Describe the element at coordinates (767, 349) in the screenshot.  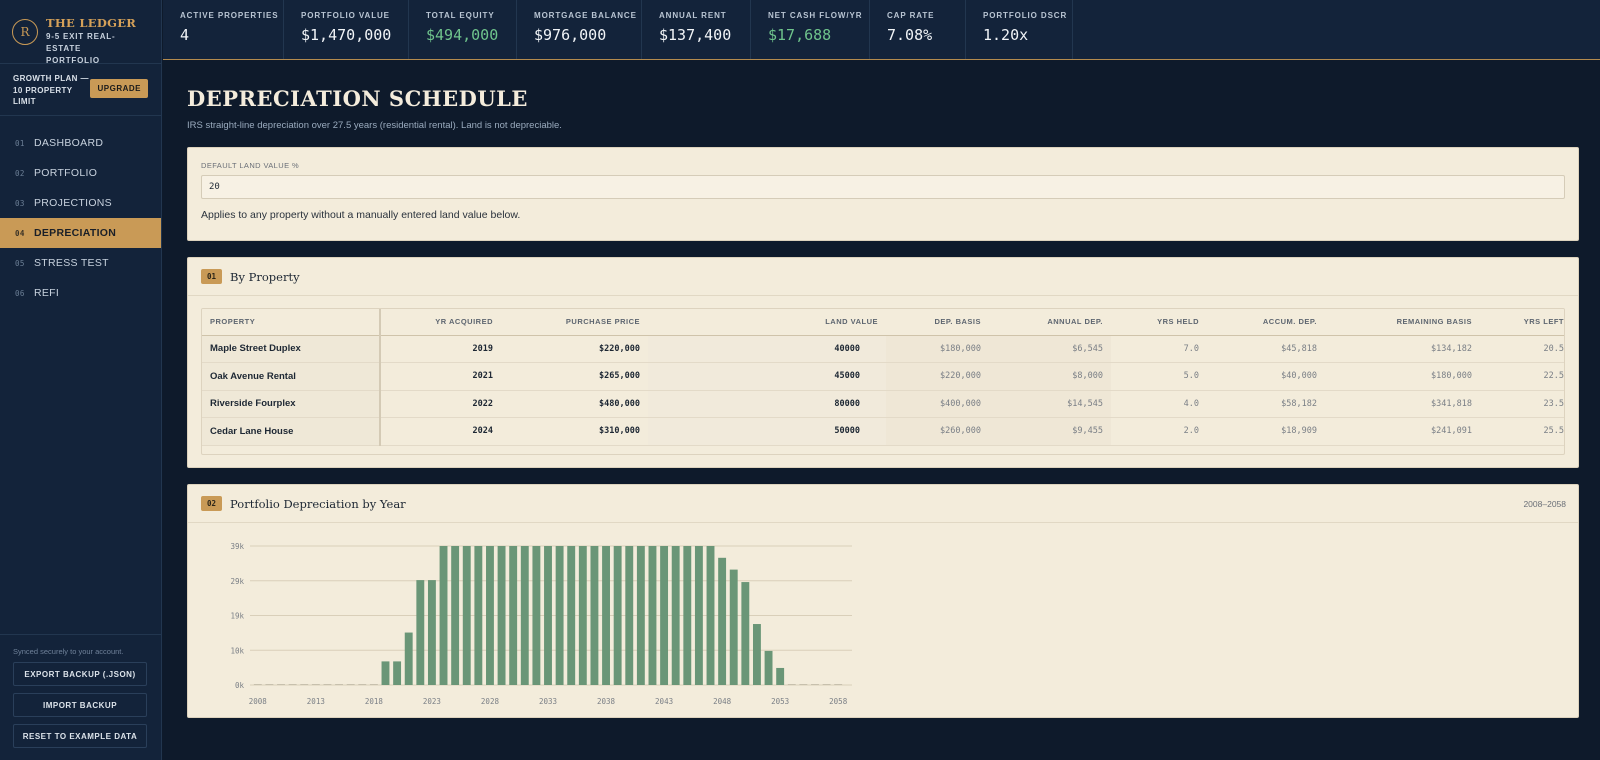
I see `cell-land-value: 40000` at that location.